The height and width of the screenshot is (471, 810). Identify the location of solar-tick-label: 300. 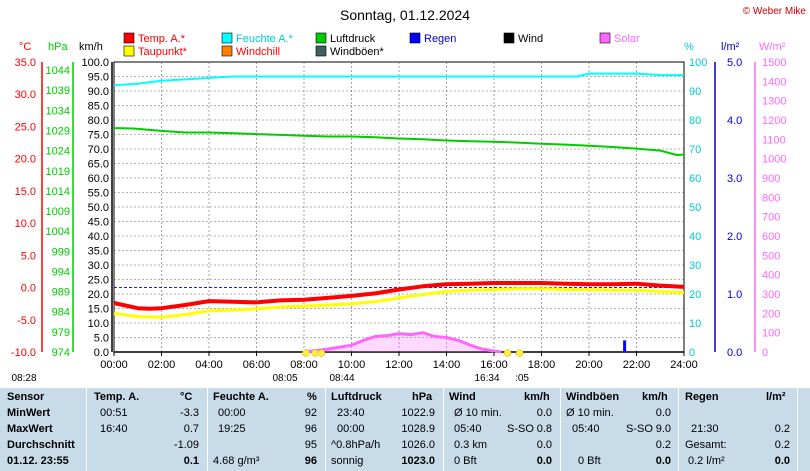
(771, 295).